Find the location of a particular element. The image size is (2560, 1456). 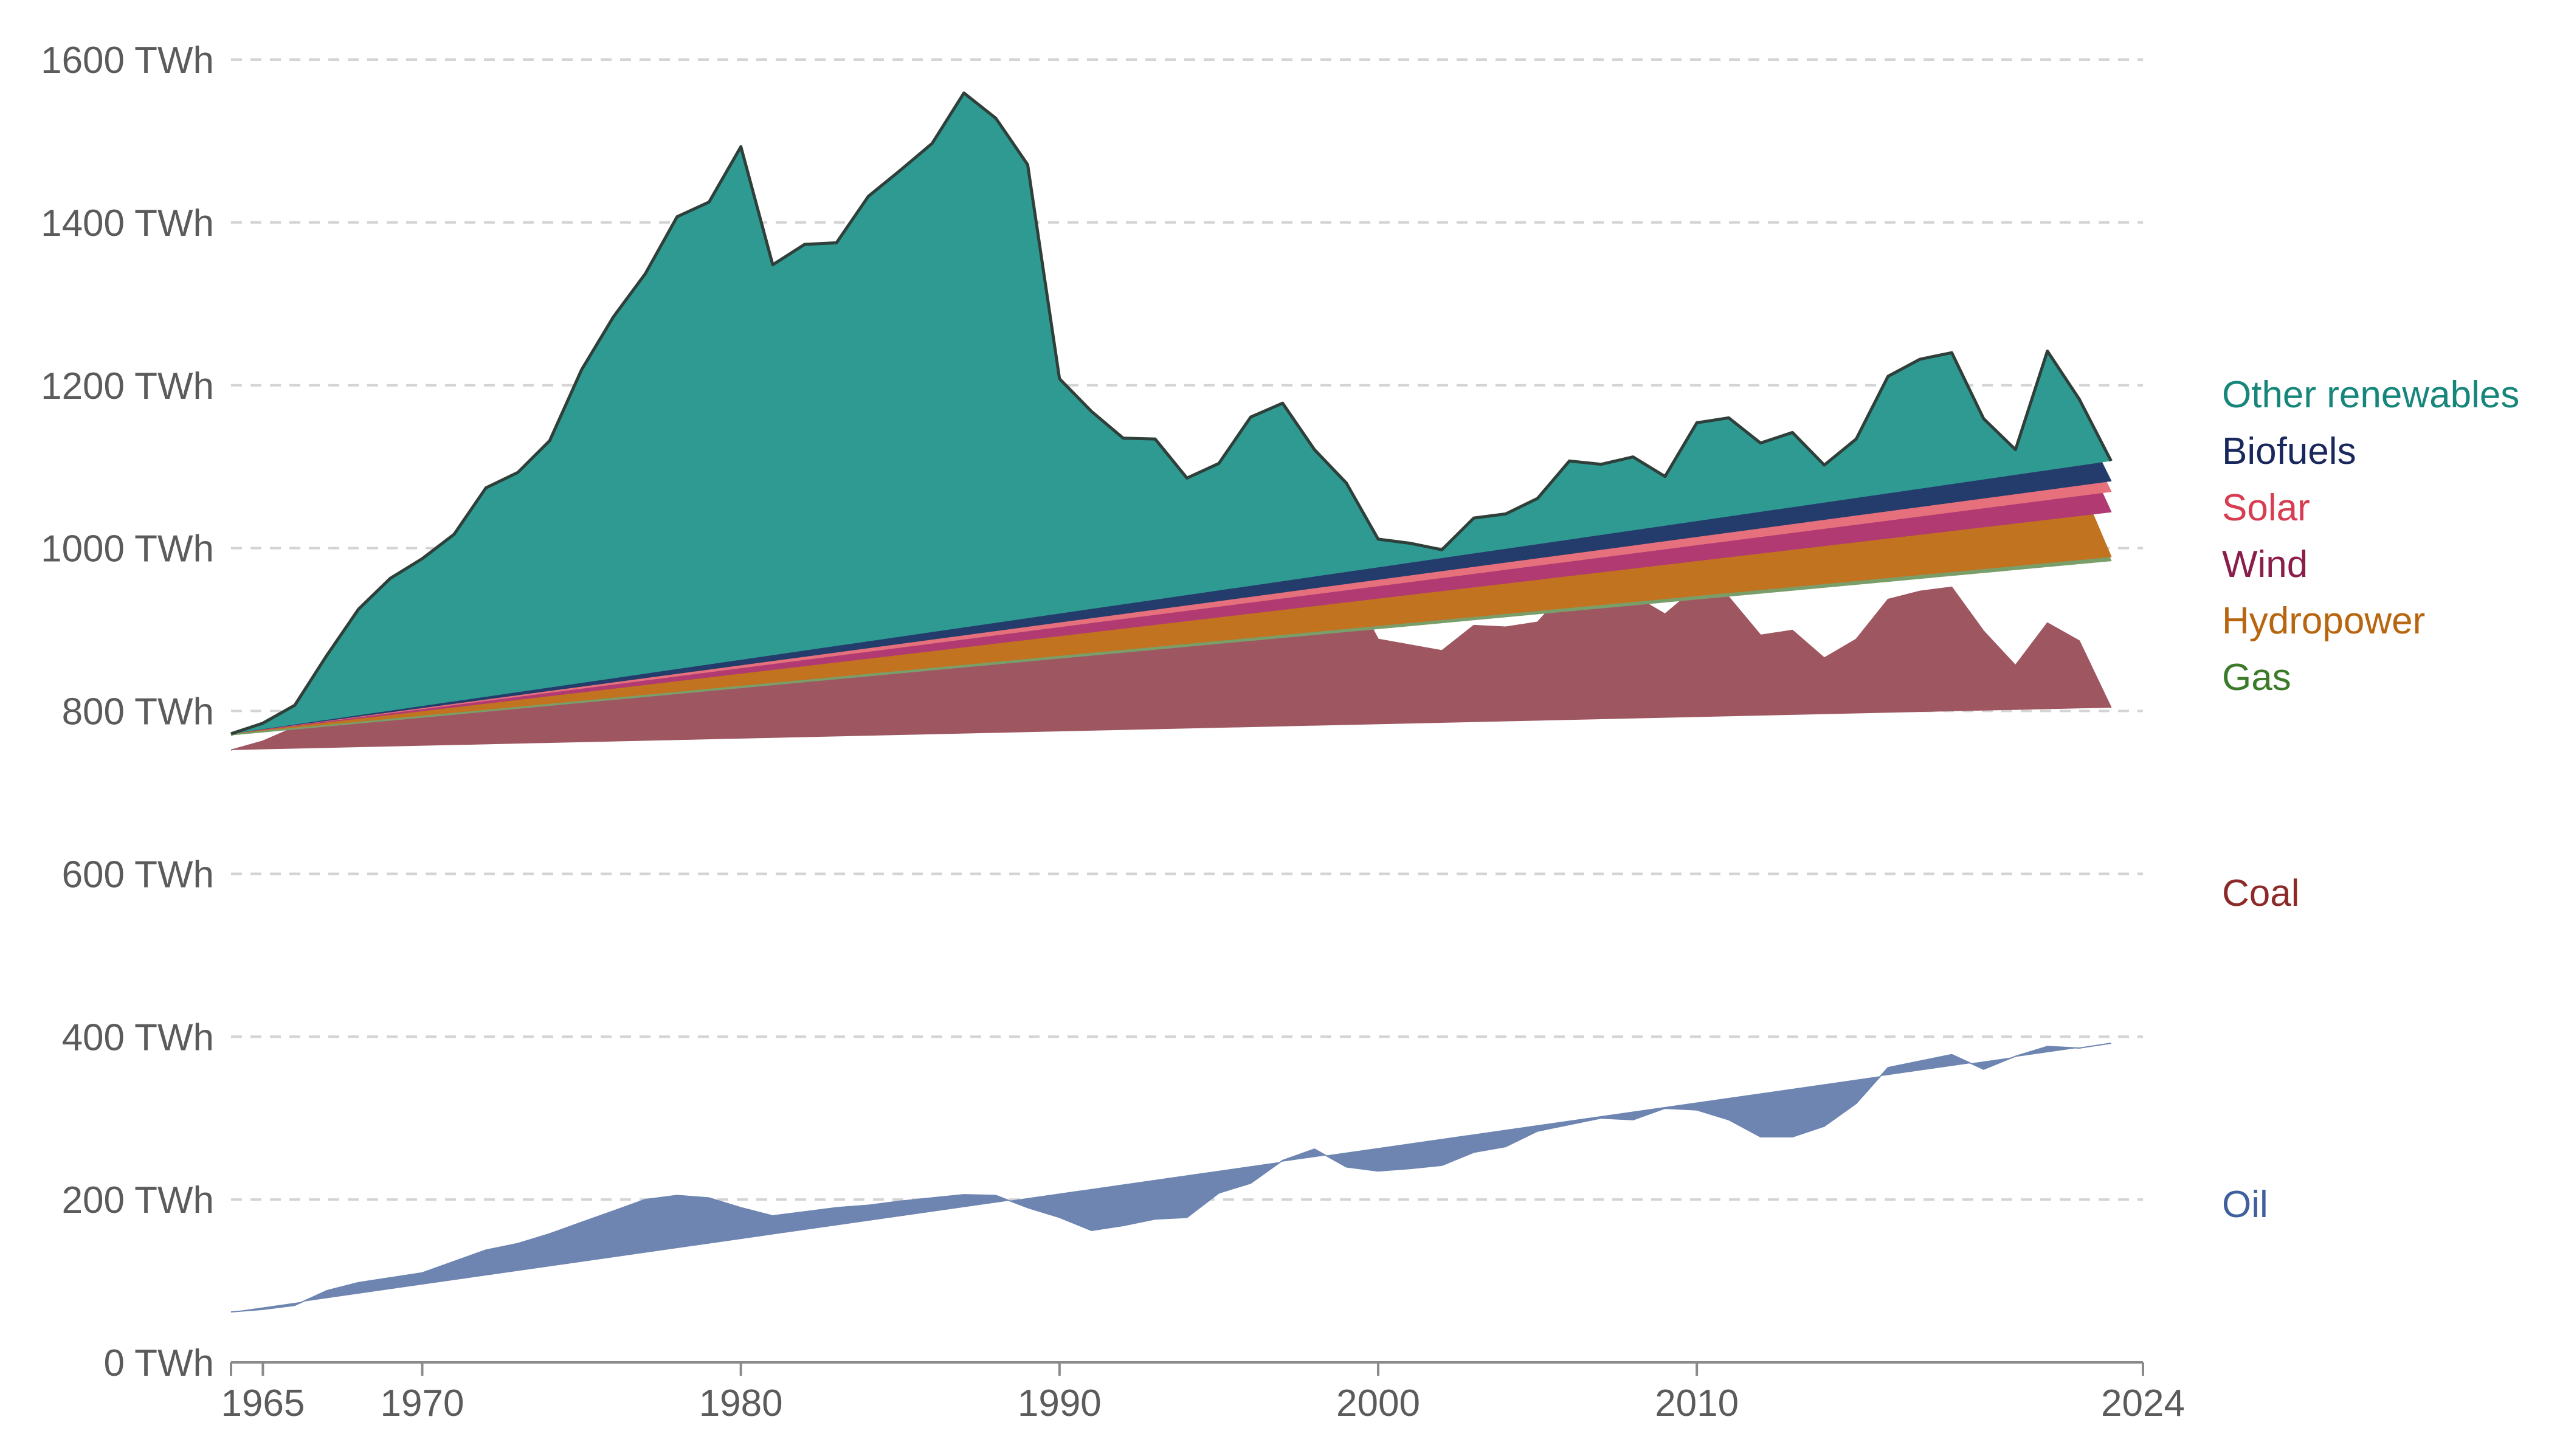

x-tick-label: 2010 is located at coordinates (1697, 1403).